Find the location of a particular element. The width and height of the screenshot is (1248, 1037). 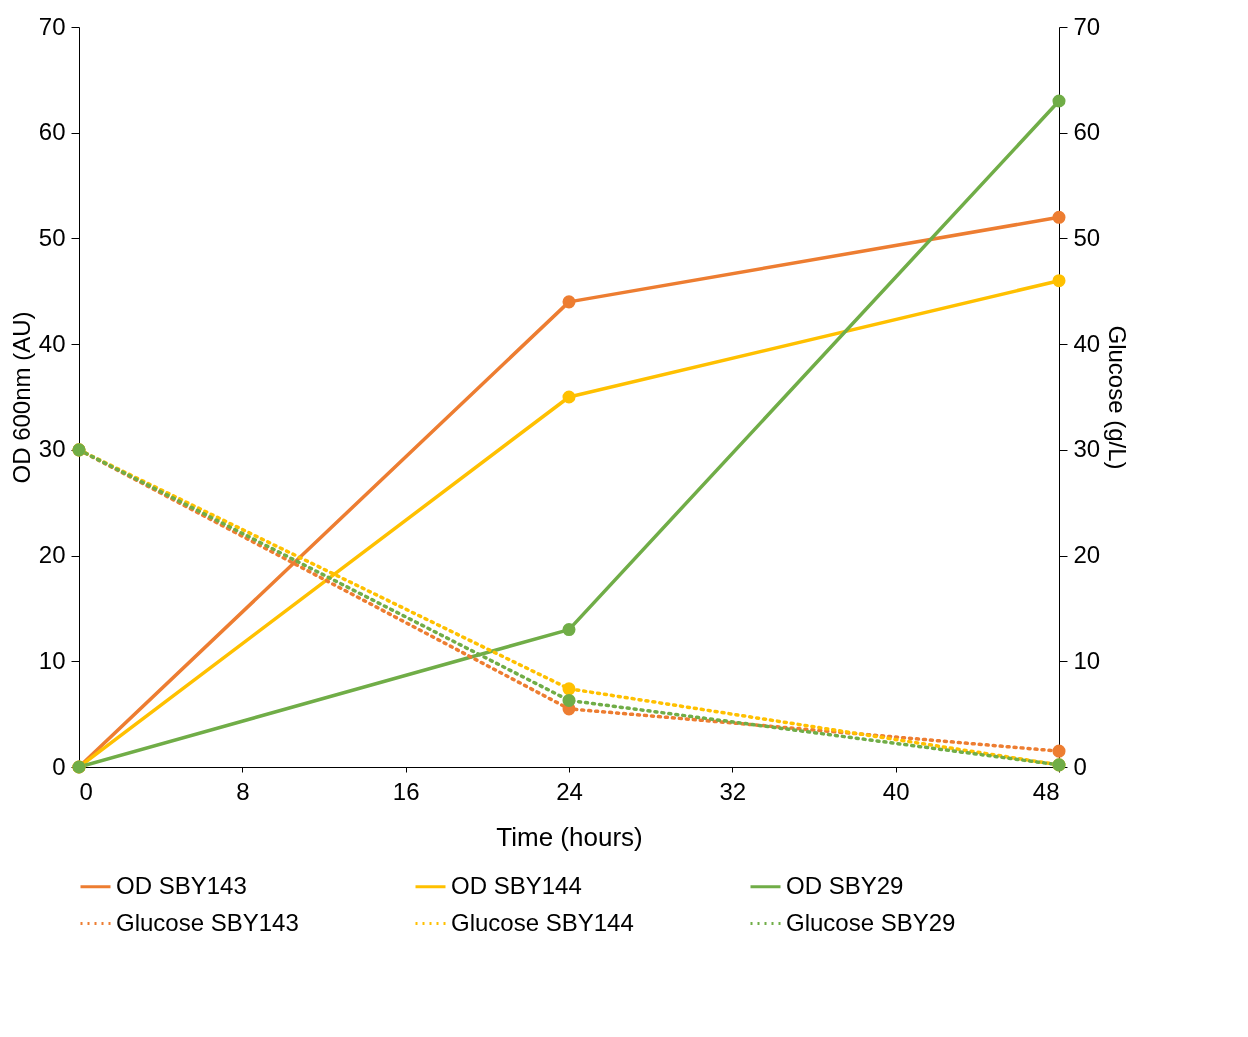

y2-tick-label: 70 is located at coordinates (1087, 26).